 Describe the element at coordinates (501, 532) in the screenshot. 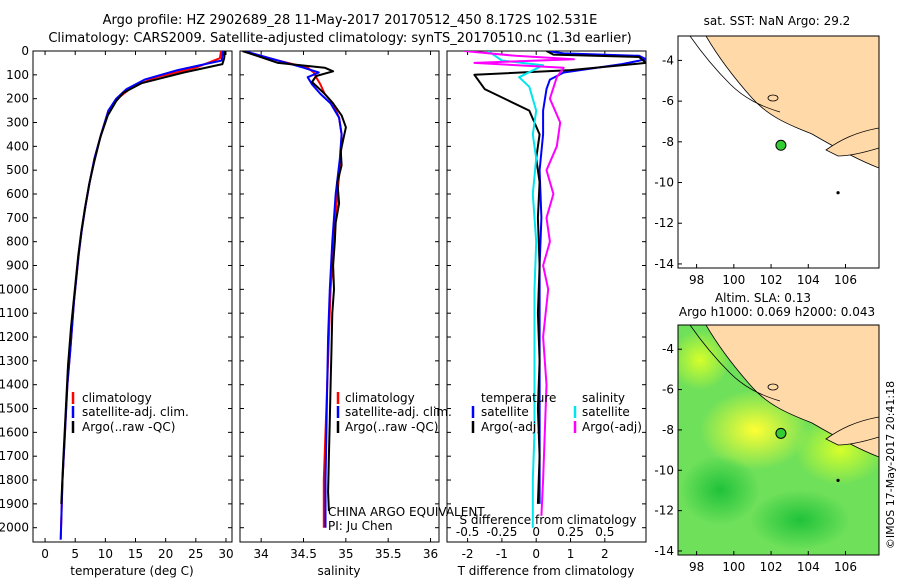

I see `x2-tick-label: -0.25` at that location.